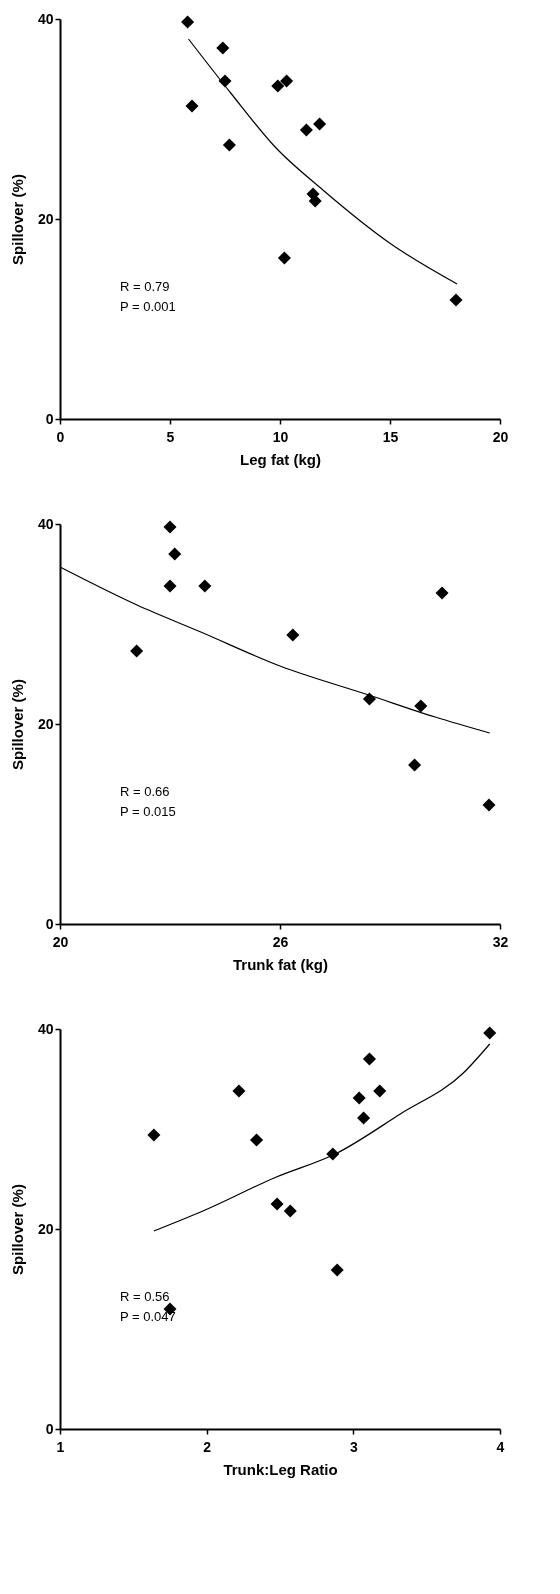 The height and width of the screenshot is (1594, 560). Describe the element at coordinates (280, 436) in the screenshot. I see `x-tick-label: 10` at that location.